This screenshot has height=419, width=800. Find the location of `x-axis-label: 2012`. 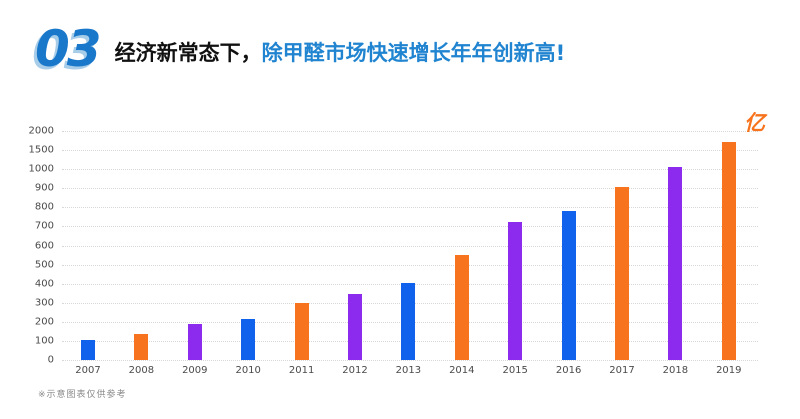

x-axis-label: 2012 is located at coordinates (355, 370).